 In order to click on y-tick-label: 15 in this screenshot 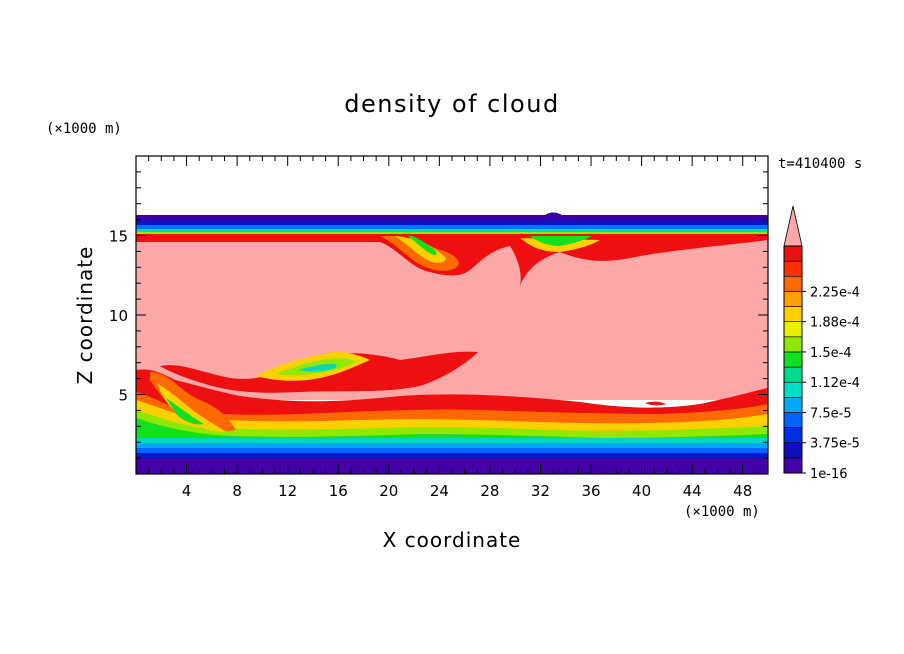, I will do `click(118, 237)`.